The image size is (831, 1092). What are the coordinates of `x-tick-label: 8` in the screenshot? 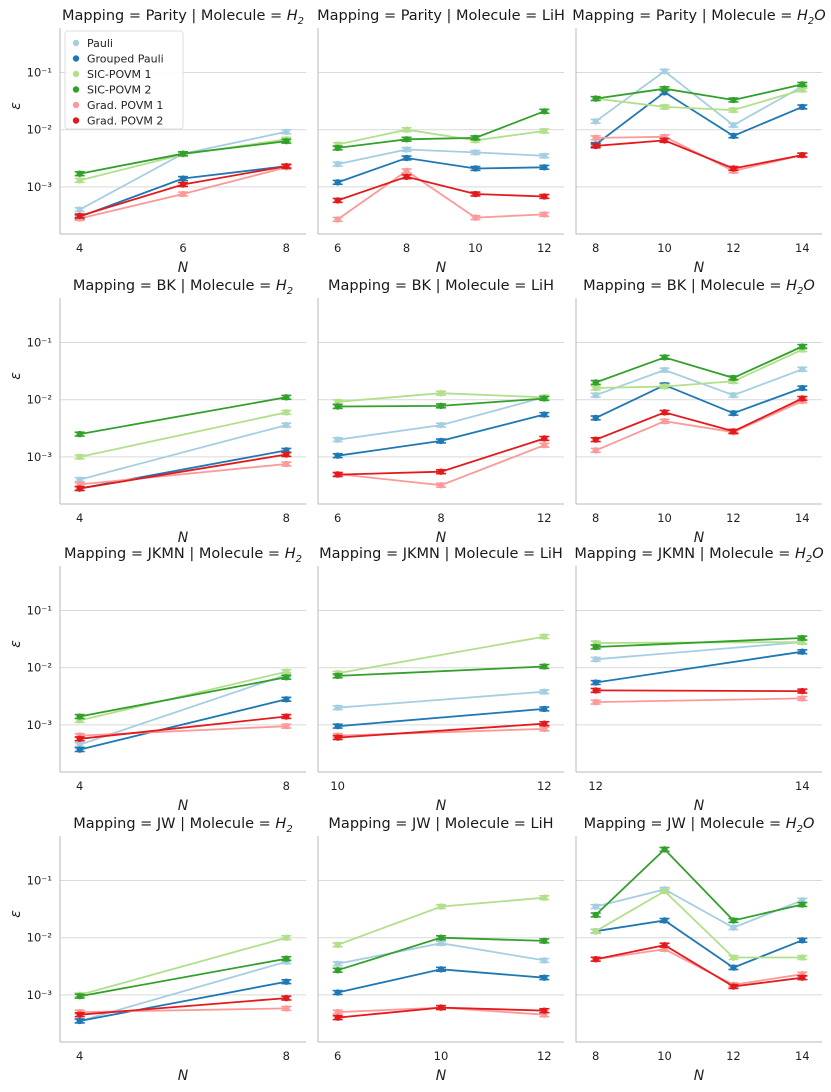 It's located at (286, 786).